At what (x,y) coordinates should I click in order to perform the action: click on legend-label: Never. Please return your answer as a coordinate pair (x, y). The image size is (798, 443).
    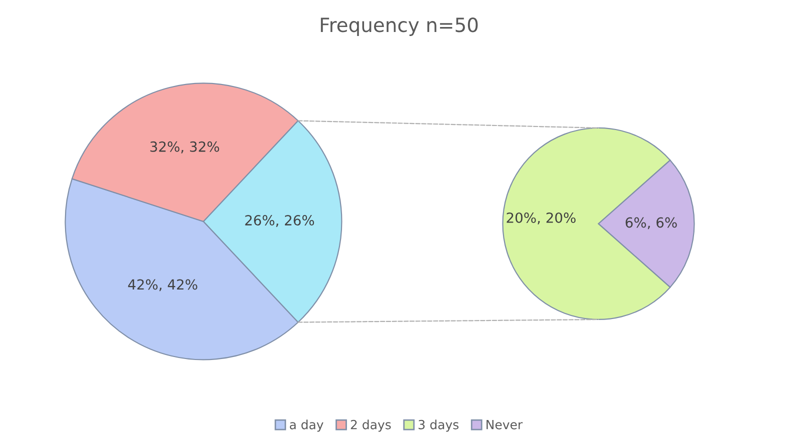
    Looking at the image, I should click on (504, 425).